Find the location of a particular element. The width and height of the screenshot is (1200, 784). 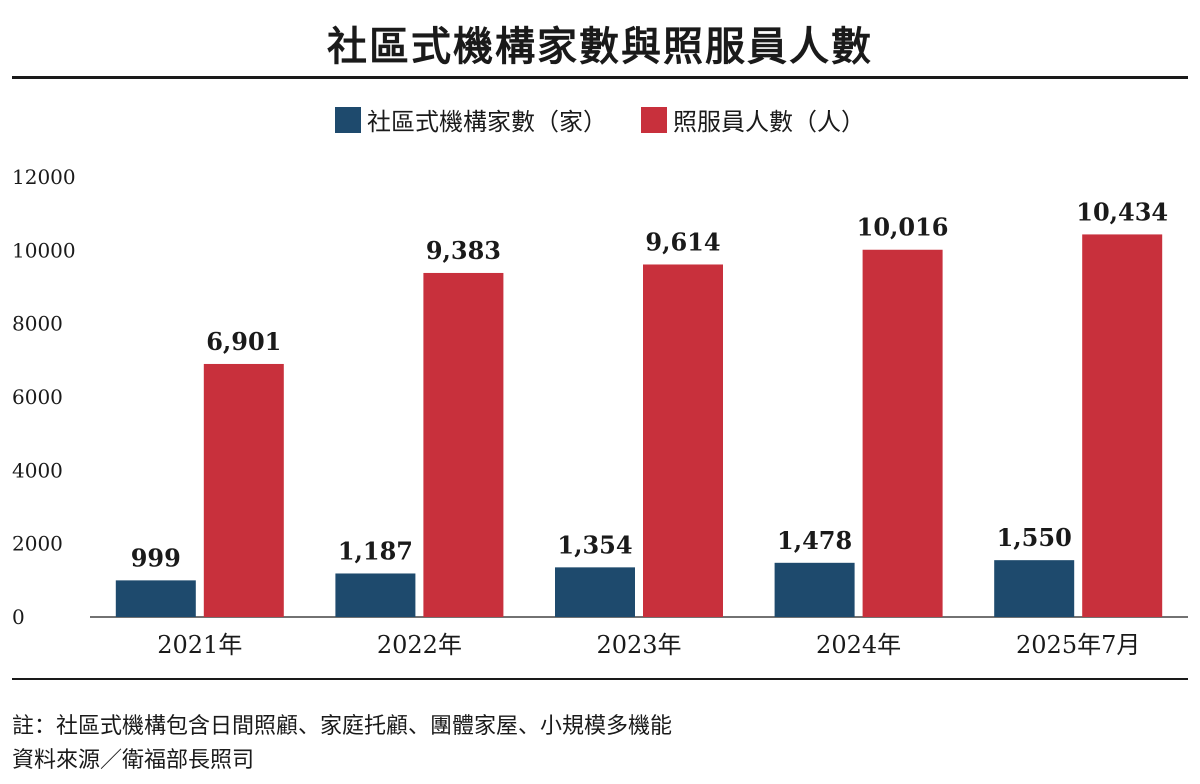

legend-swatch-facilities is located at coordinates (348, 119).